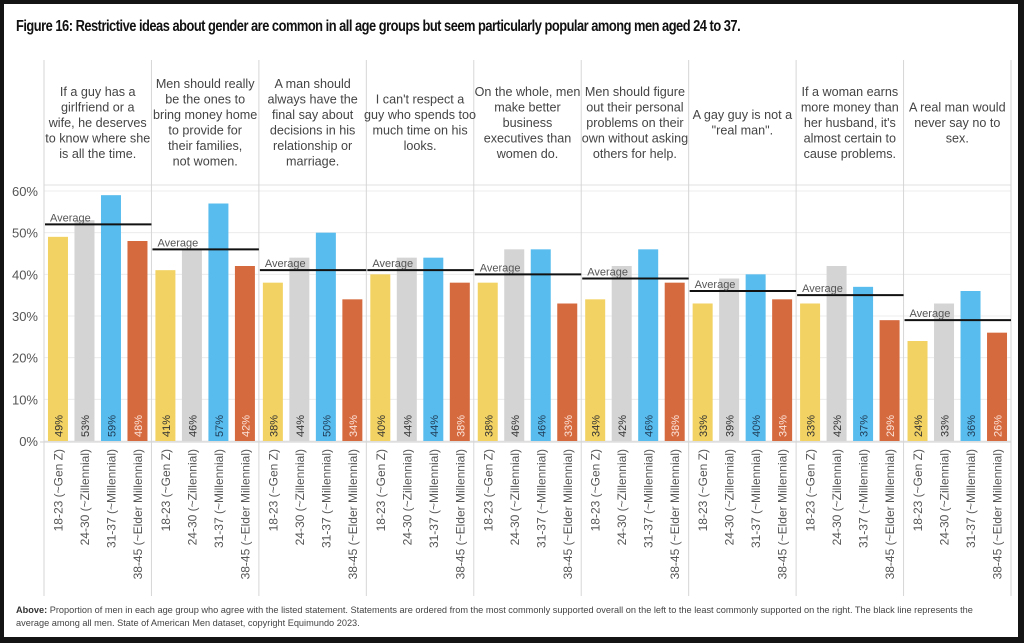  Describe the element at coordinates (731, 426) in the screenshot. I see `bar-value-label: 39%` at that location.